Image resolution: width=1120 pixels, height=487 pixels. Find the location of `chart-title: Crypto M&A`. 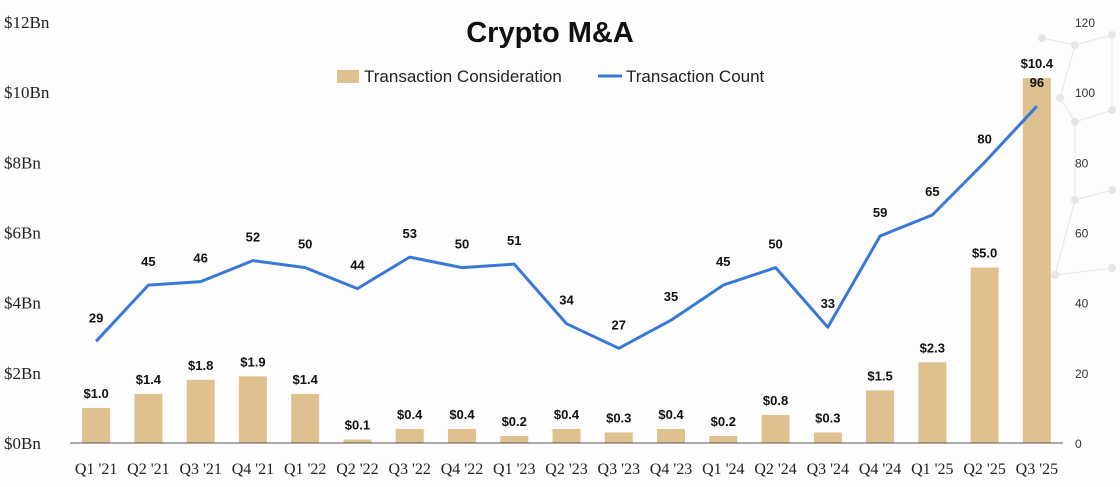

chart-title: Crypto M&A is located at coordinates (550, 33).